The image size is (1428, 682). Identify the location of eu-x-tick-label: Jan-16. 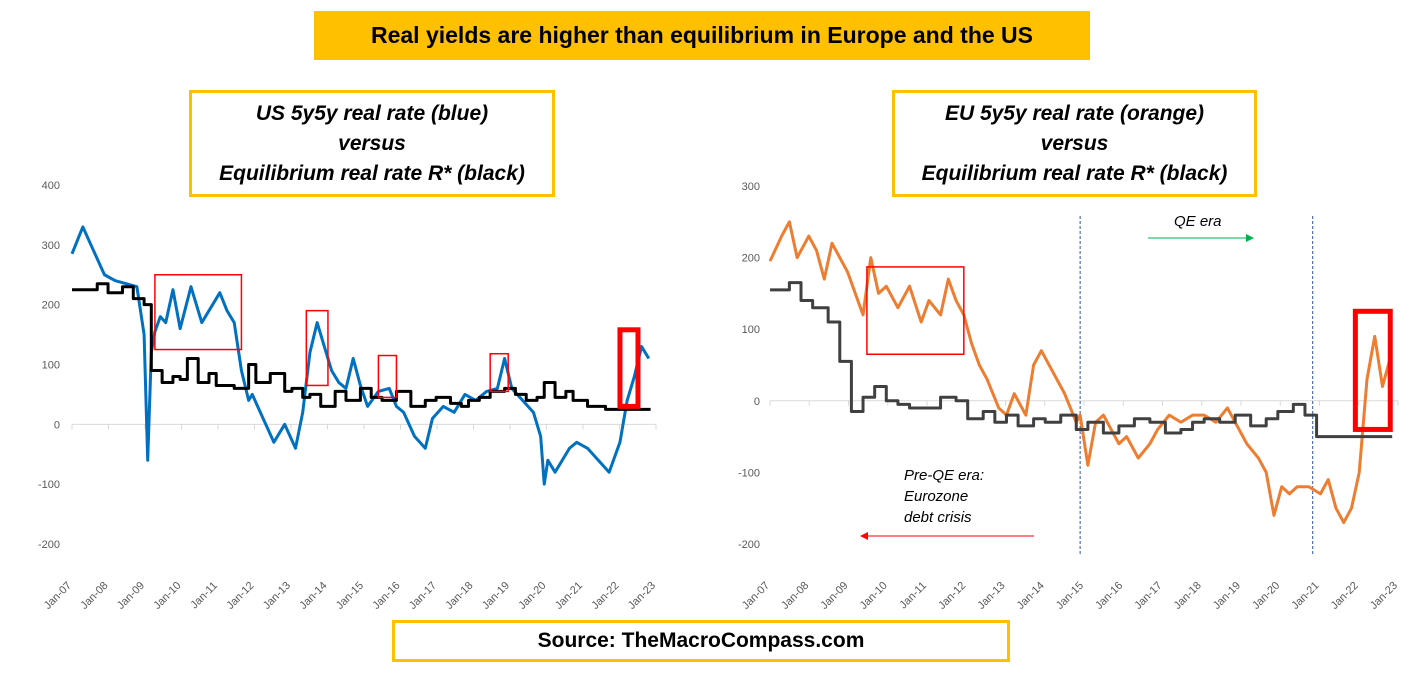
(1109, 596).